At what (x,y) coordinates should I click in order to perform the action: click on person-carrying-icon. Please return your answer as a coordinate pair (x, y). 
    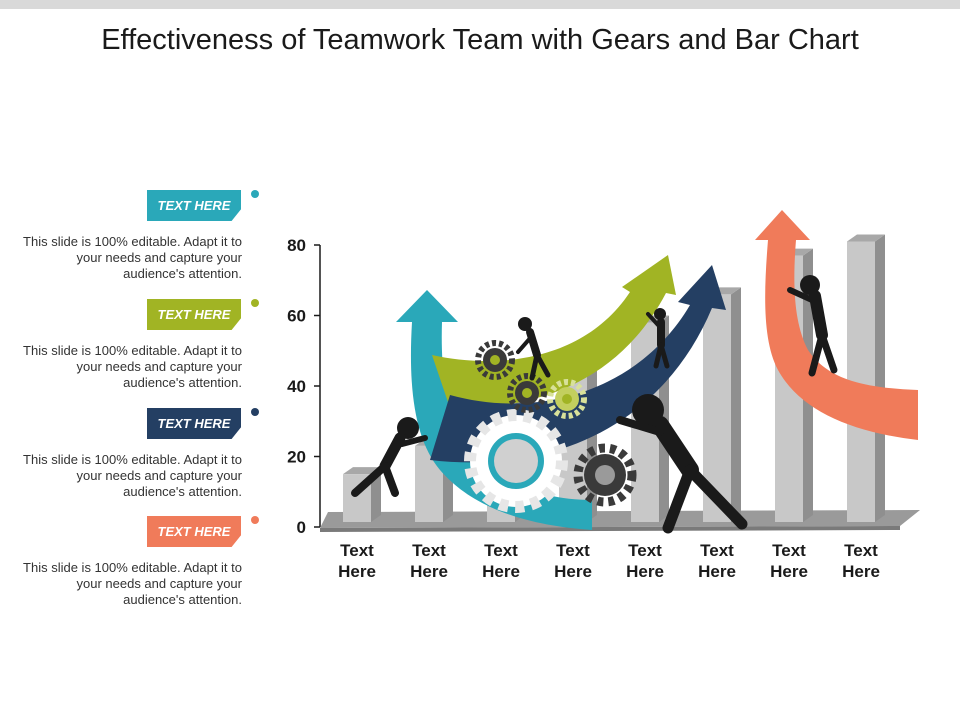
    Looking at the image, I should click on (533, 349).